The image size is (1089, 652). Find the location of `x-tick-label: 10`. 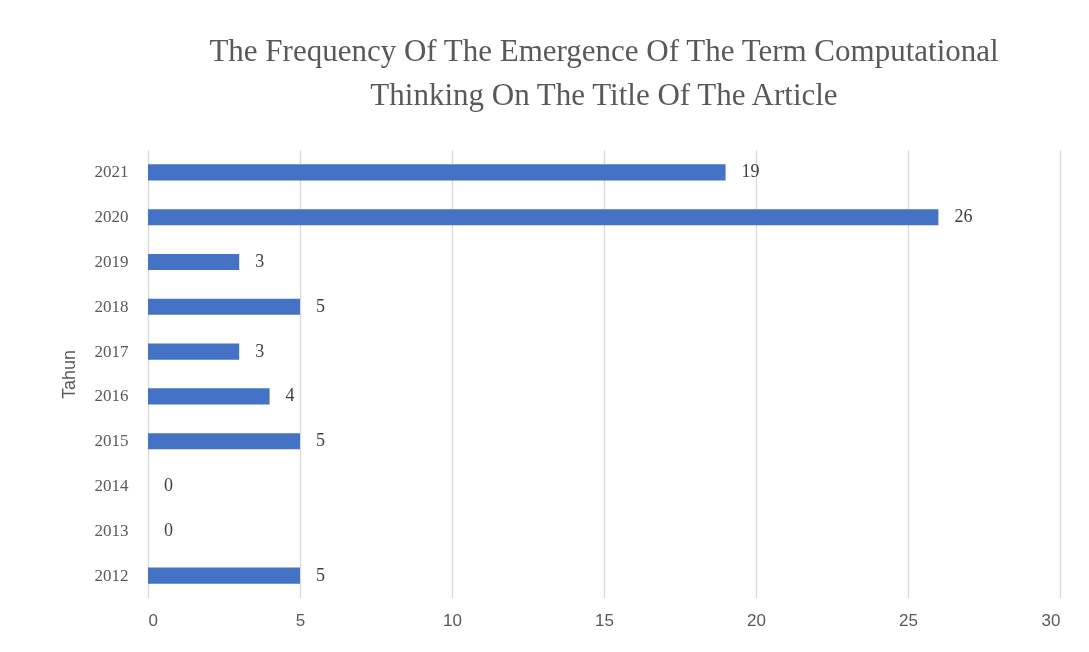

x-tick-label: 10 is located at coordinates (452, 620).